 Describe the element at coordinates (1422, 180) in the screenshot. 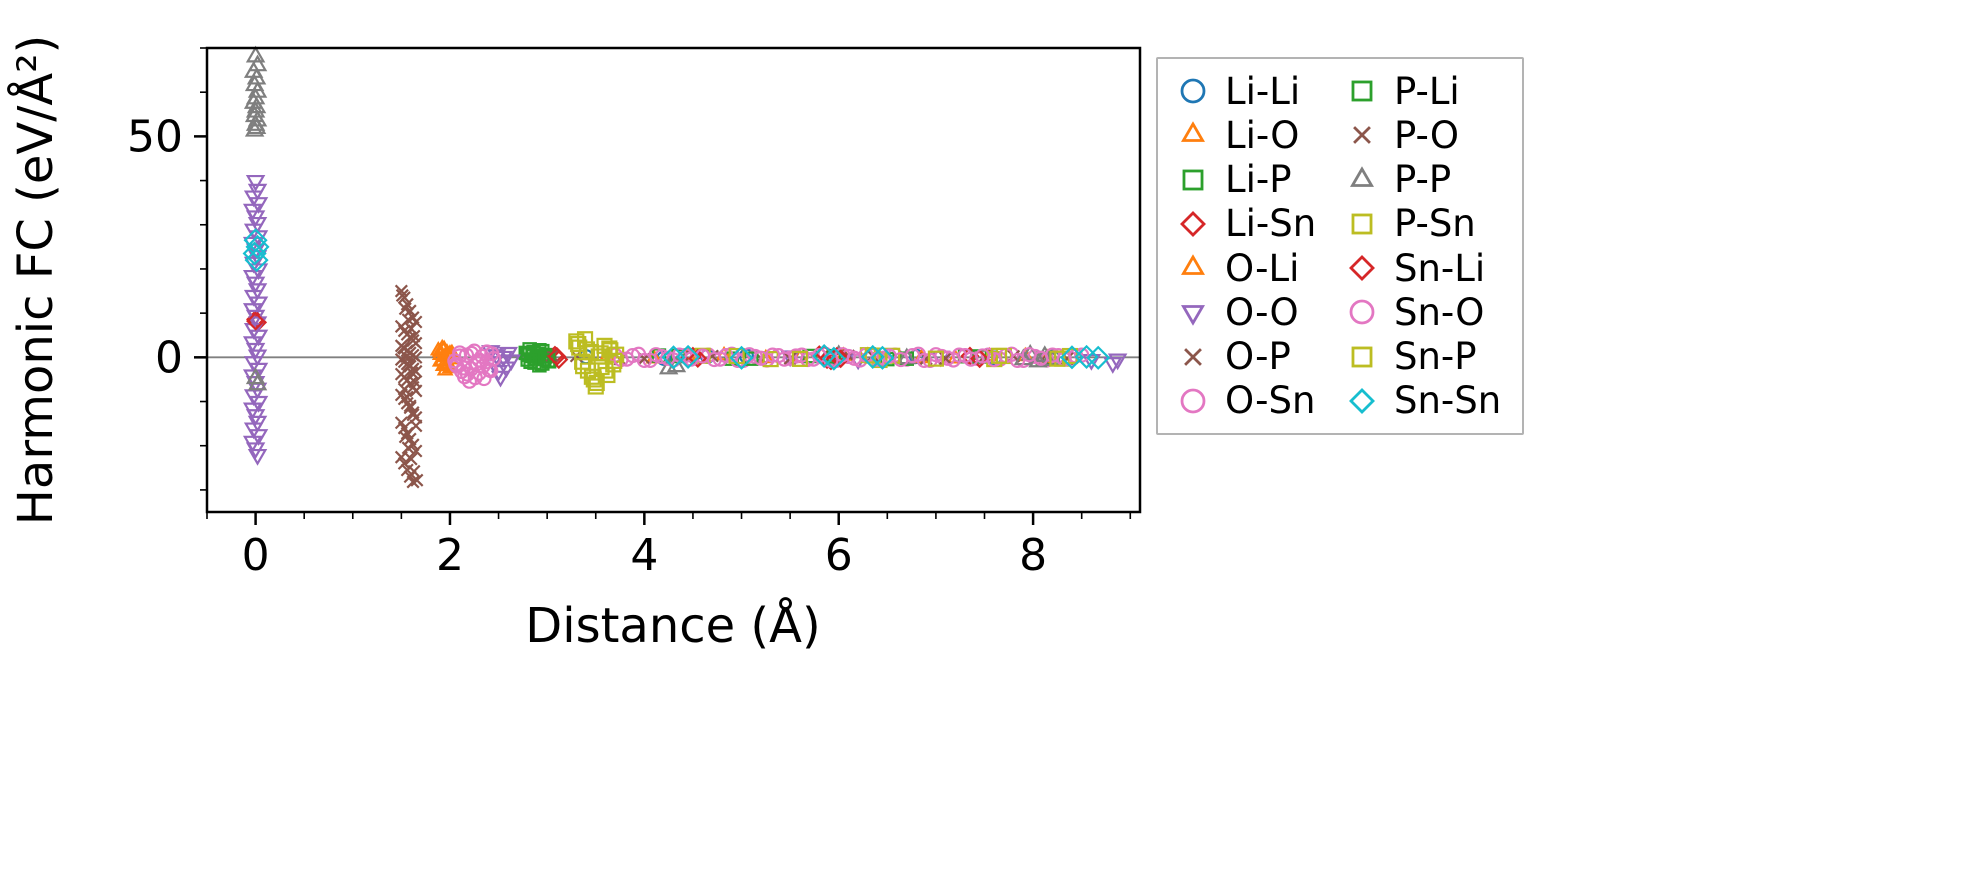

I see `legend-label-p-p: P-P` at that location.